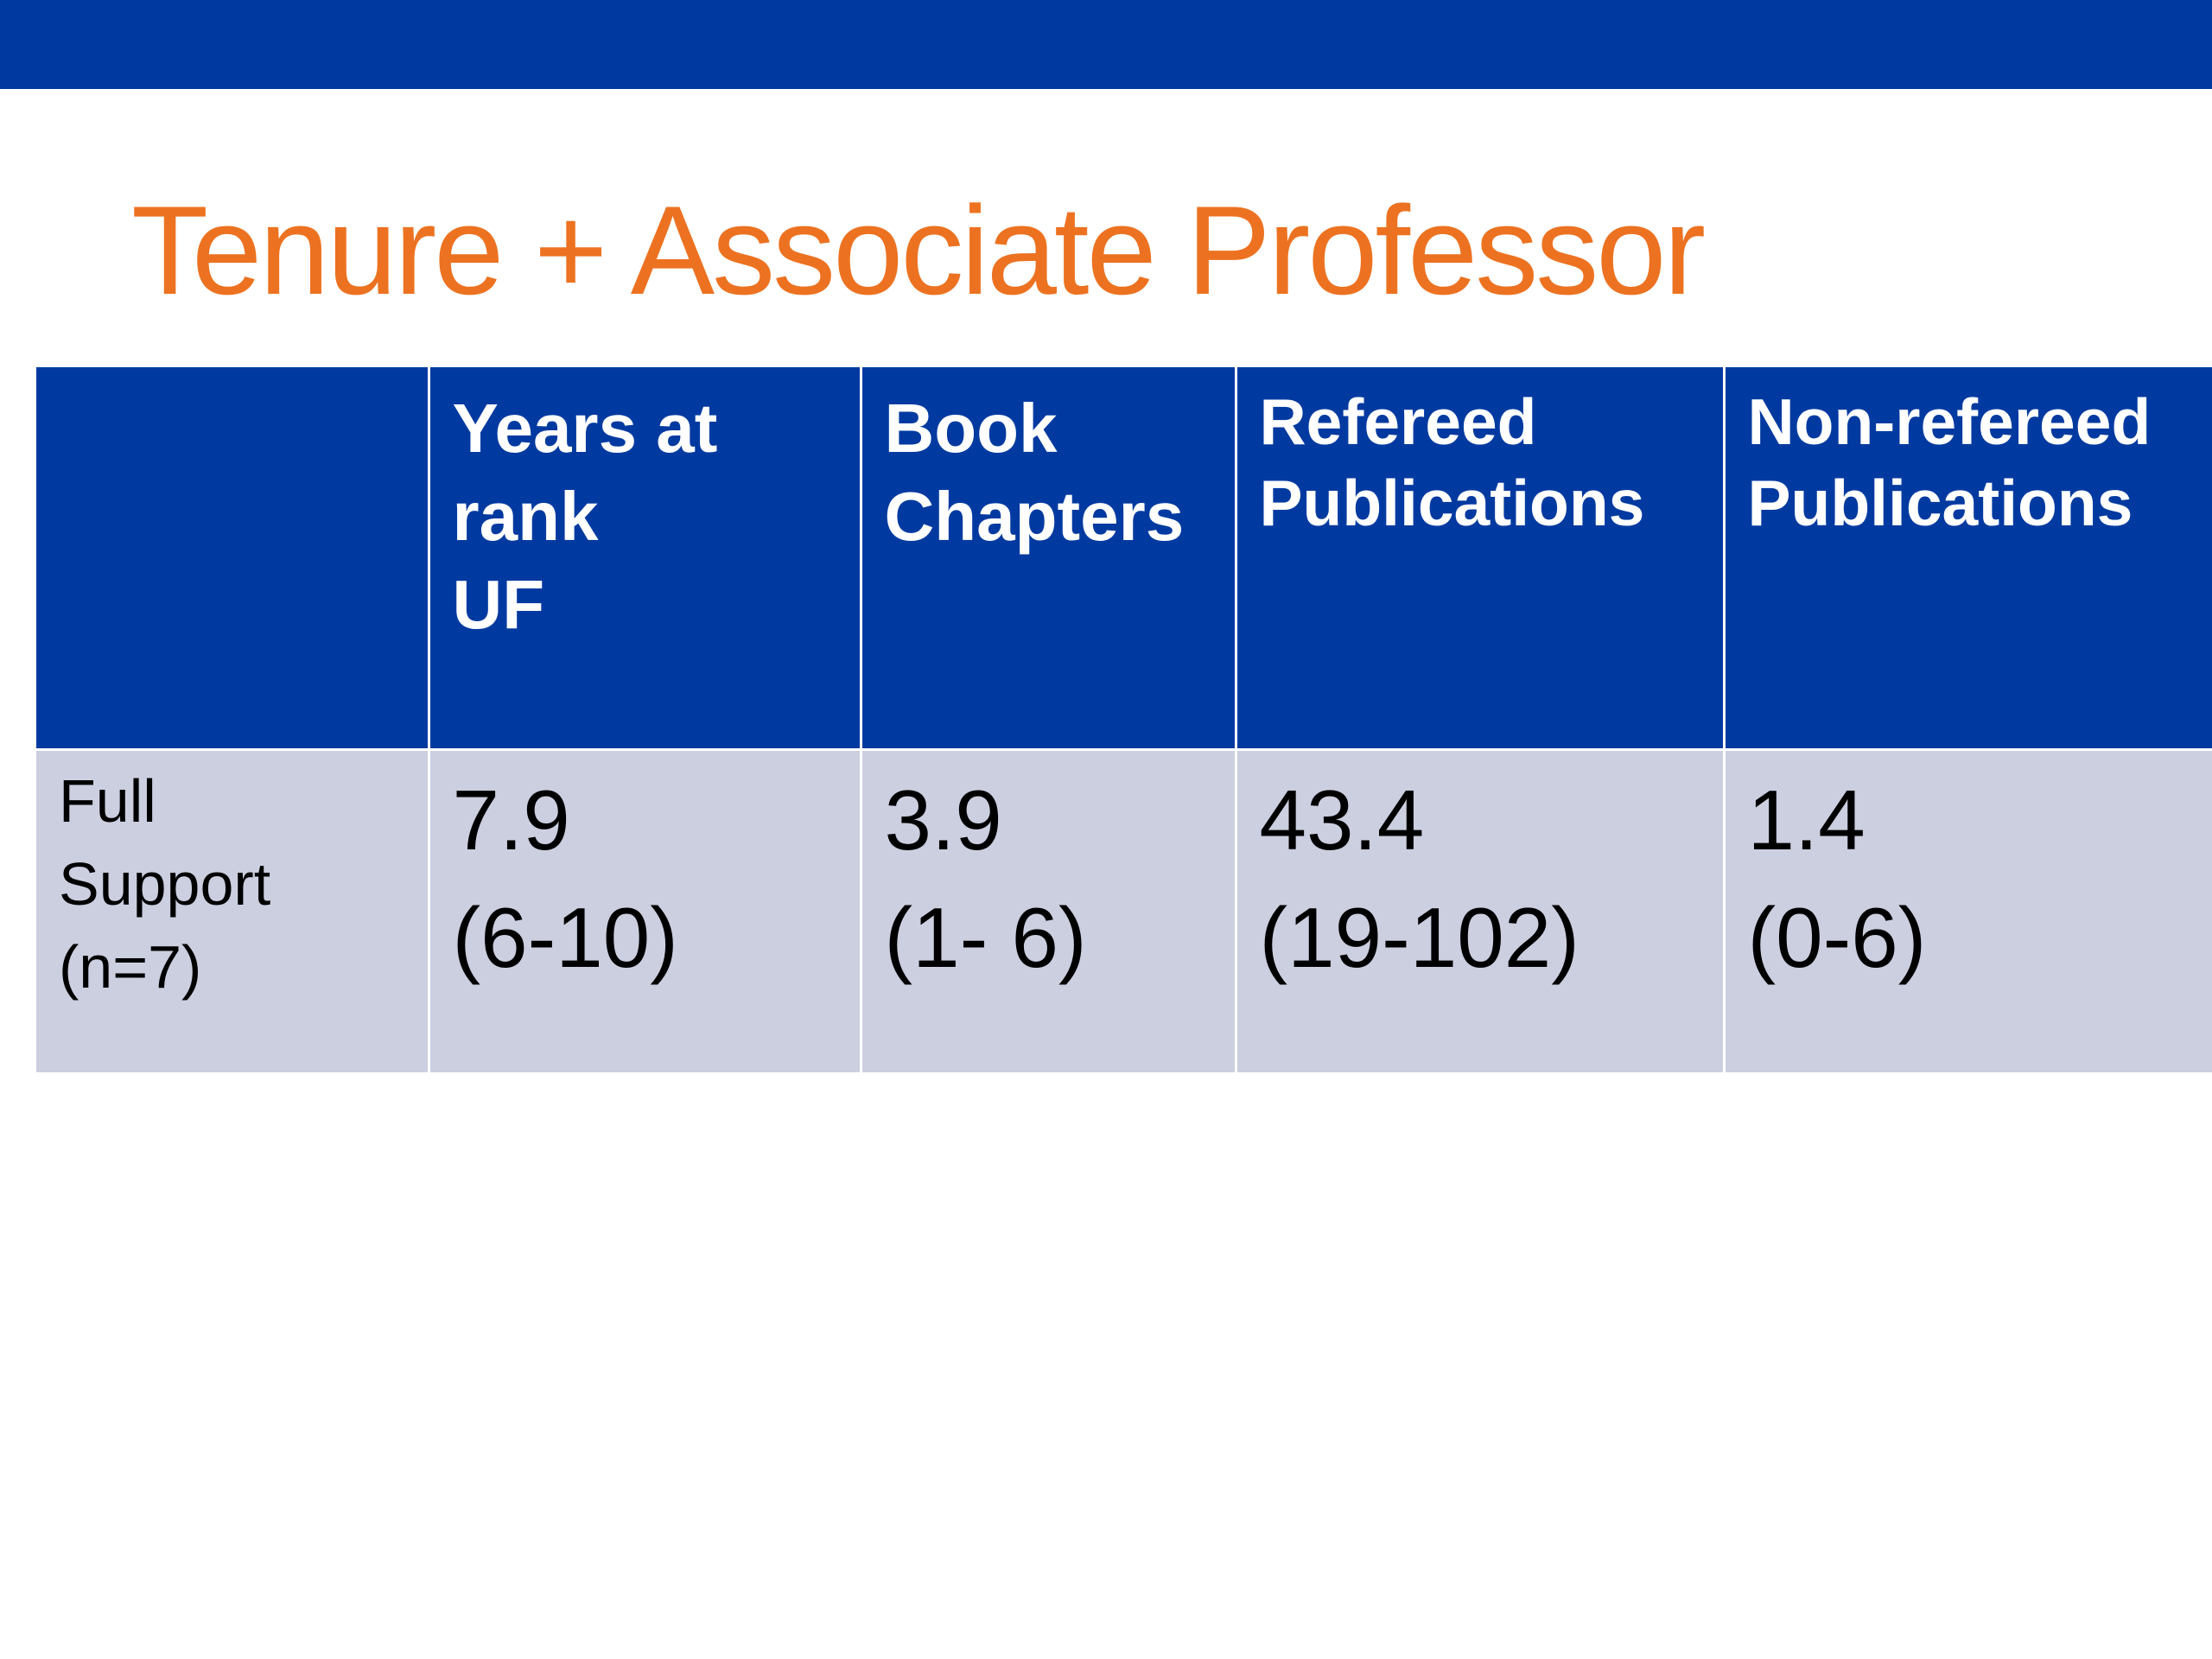 The width and height of the screenshot is (2212, 1659). Describe the element at coordinates (918, 250) in the screenshot. I see `slide-title: Tenure + Associate Professor` at that location.